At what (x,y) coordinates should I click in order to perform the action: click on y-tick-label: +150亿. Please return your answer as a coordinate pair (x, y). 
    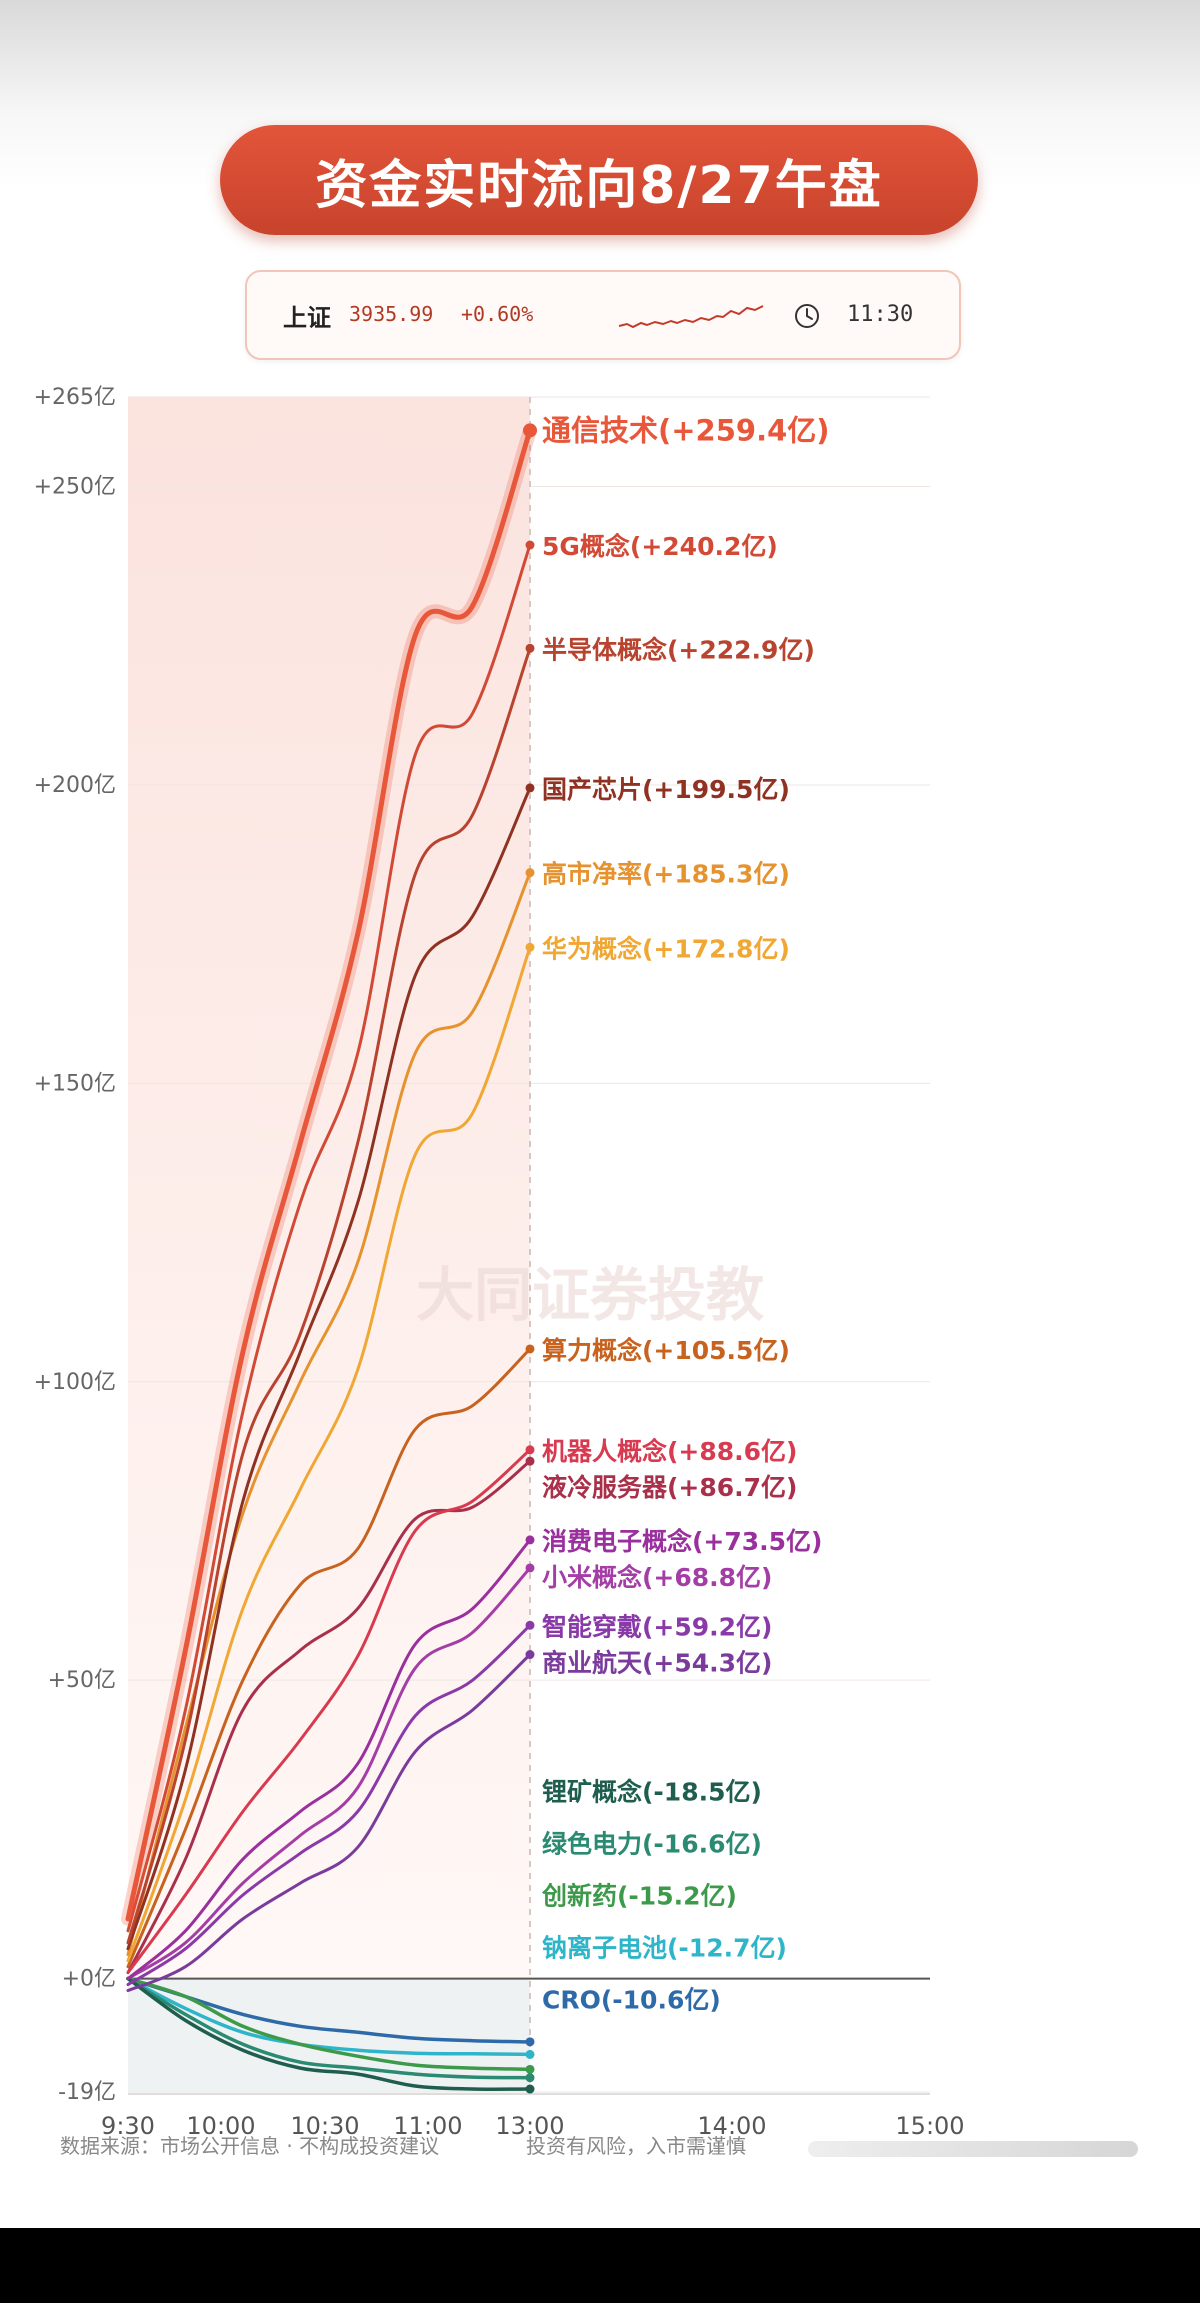
    Looking at the image, I should click on (75, 1083).